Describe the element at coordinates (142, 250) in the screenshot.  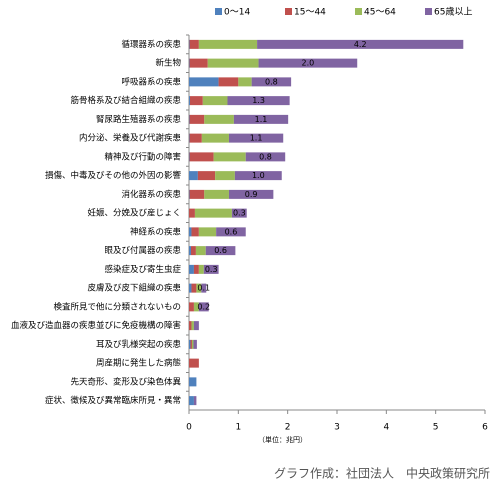
I see `y-tick-label: 眼及び付属器の疾患` at that location.